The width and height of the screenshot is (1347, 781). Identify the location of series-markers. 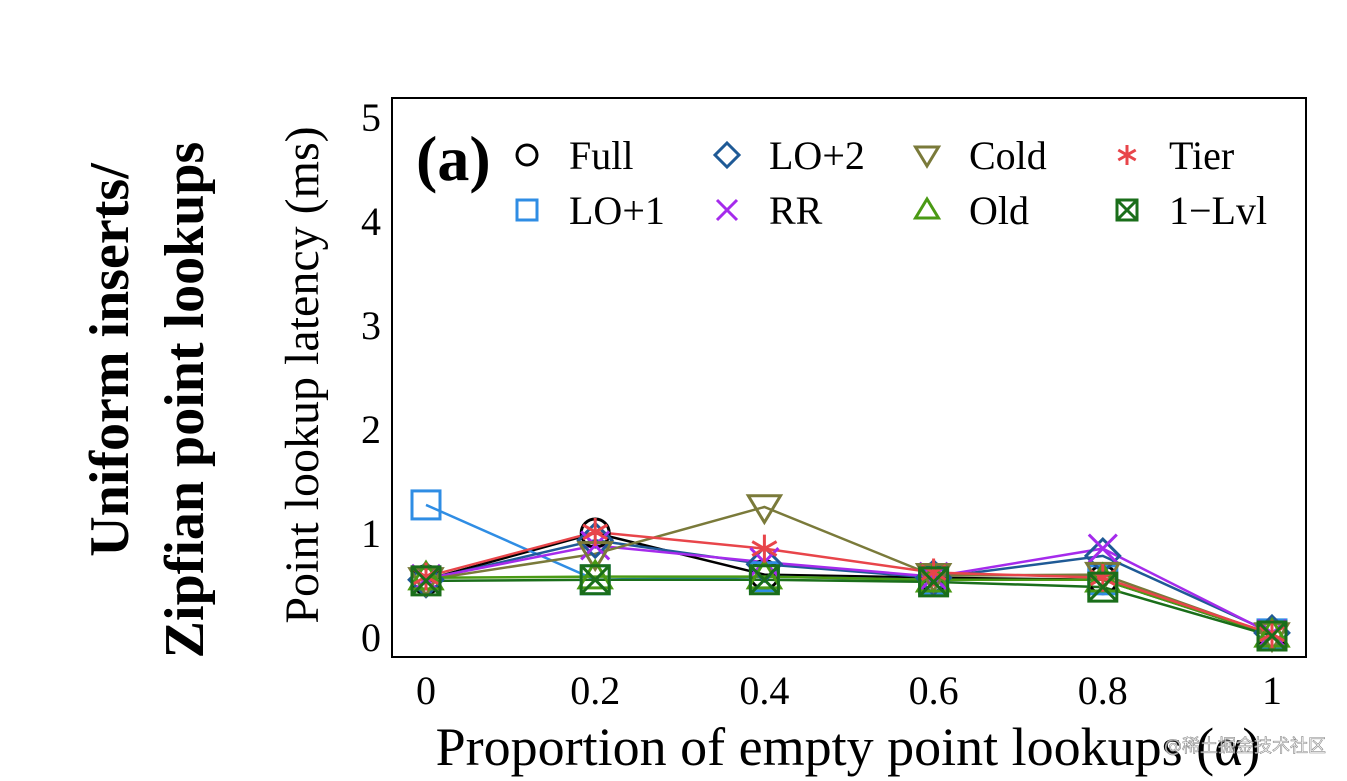
(849, 571).